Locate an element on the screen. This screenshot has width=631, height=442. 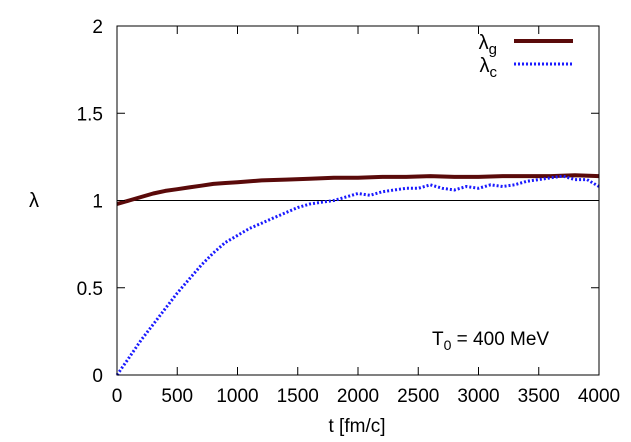
y-tick-label: 0 is located at coordinates (97, 376).